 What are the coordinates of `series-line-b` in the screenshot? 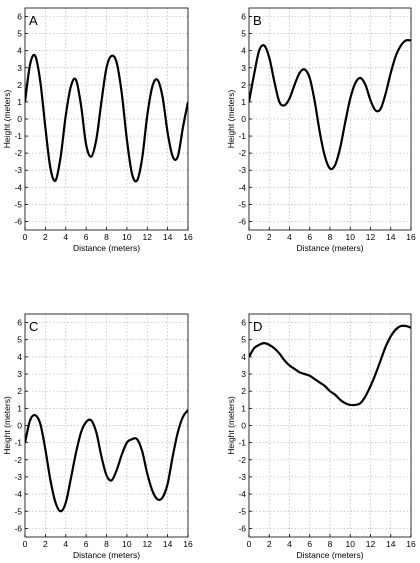 It's located at (330, 104).